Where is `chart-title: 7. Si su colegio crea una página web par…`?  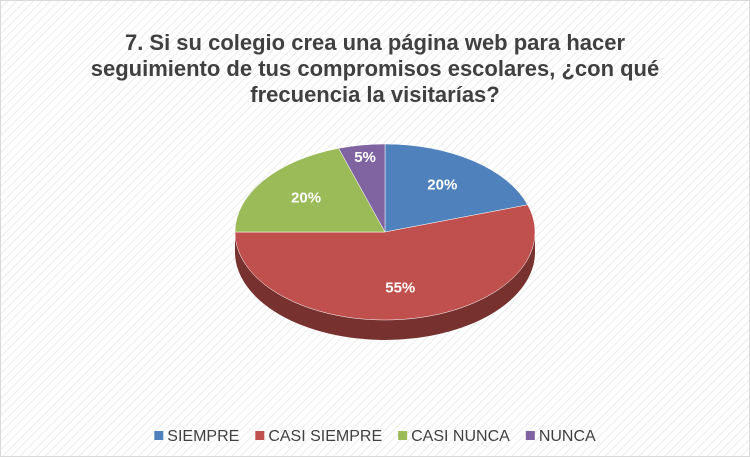
chart-title: 7. Si su colegio crea una página web par… is located at coordinates (375, 68).